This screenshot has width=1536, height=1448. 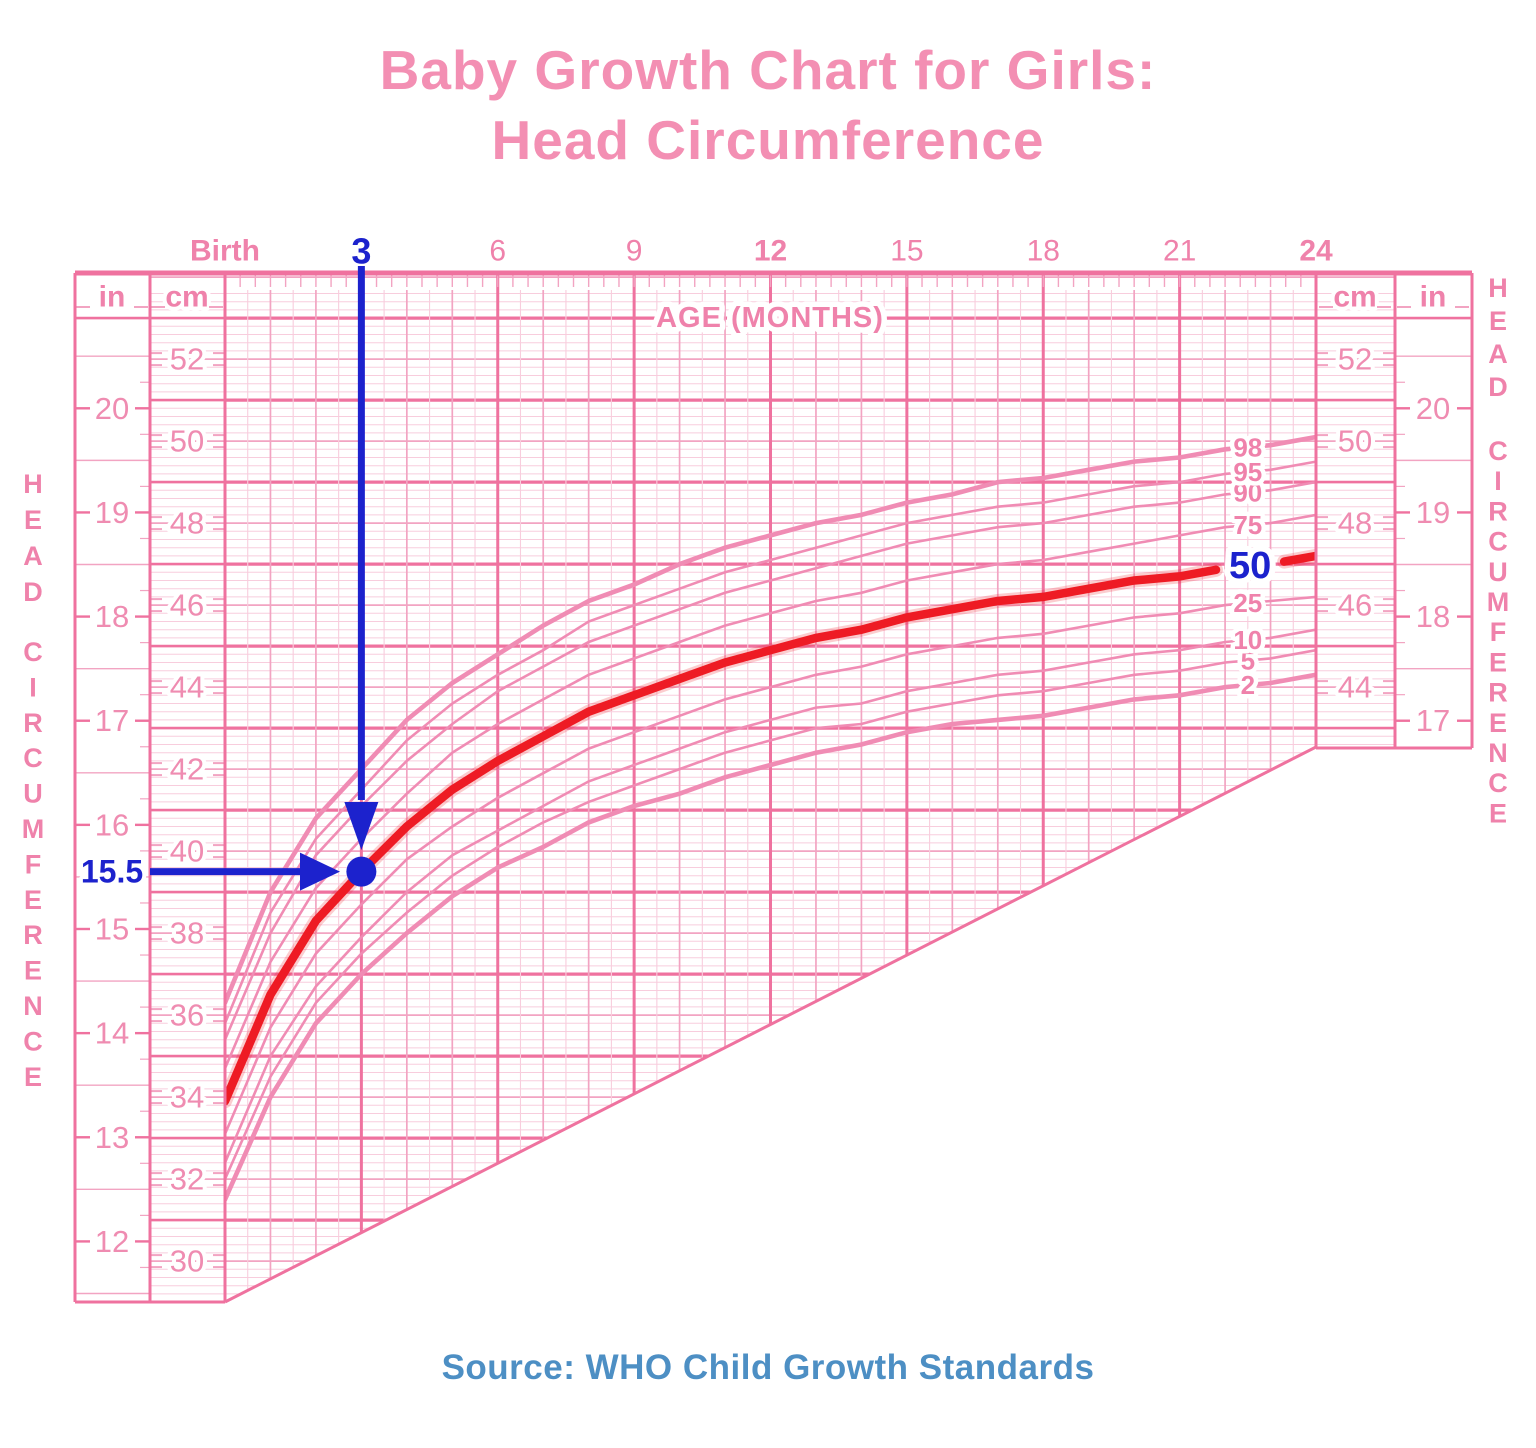 I want to click on percentile-label-90: 90, so click(x=1247, y=492).